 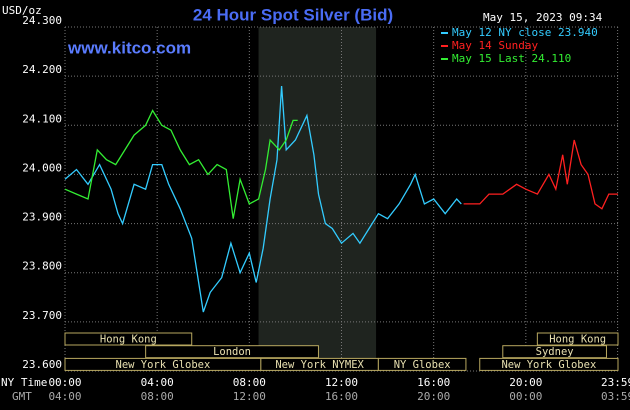 What do you see at coordinates (525, 32) in the screenshot?
I see `legend-label: May 12 NY close 23.940` at bounding box center [525, 32].